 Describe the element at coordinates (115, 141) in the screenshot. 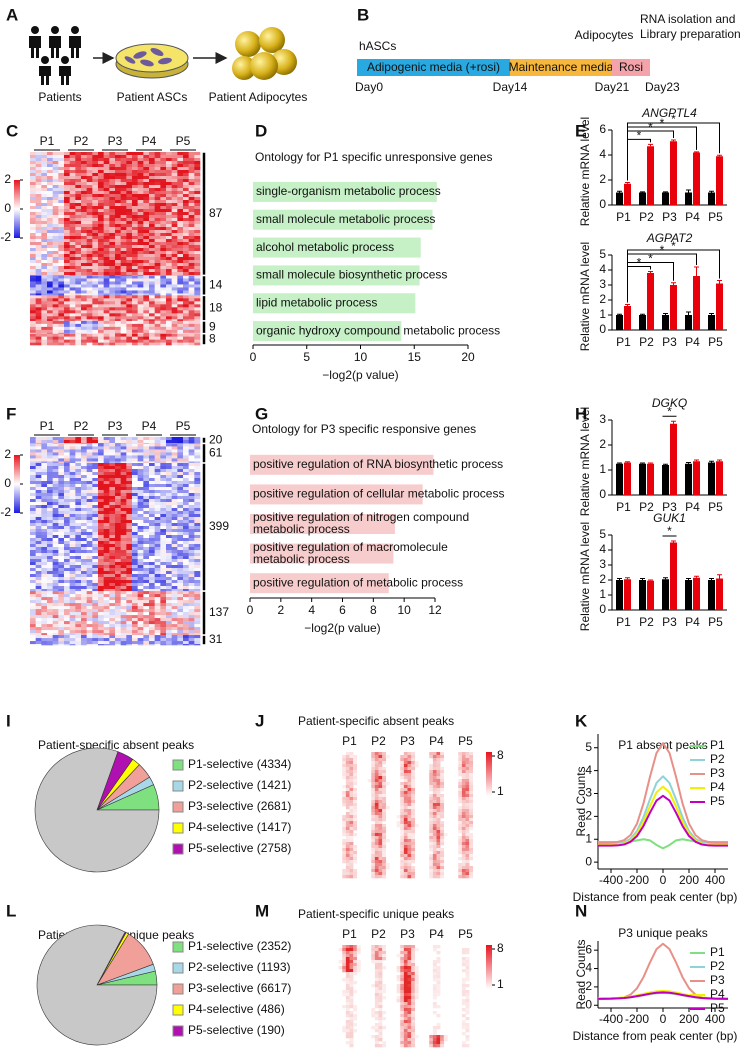

I see `column-label: P3` at that location.